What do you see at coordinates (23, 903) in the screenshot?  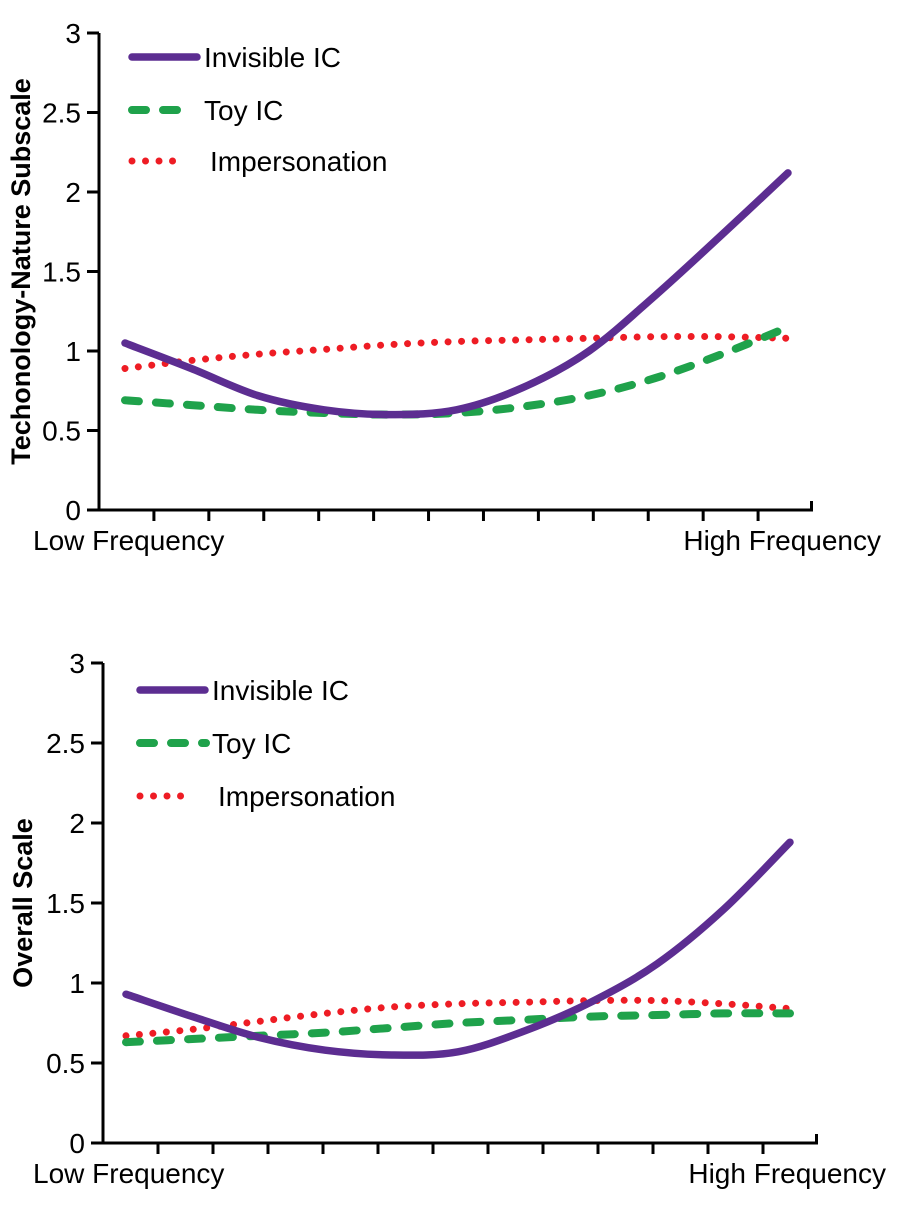 I see `y-axis-title: Overall Scale` at bounding box center [23, 903].